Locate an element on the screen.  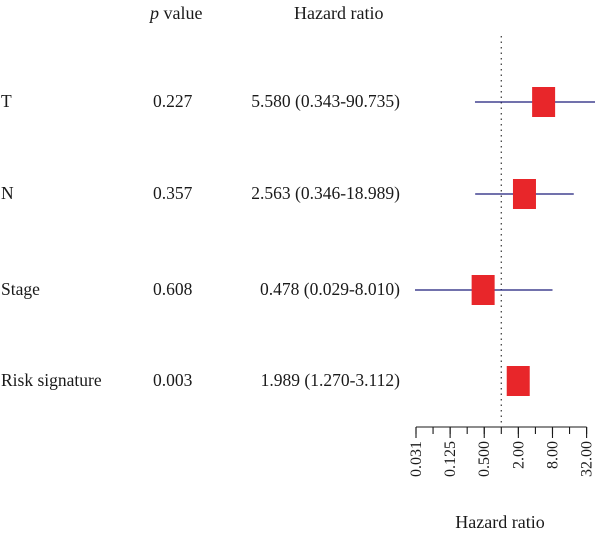
x-tick-label: 32.00 is located at coordinates (587, 459).